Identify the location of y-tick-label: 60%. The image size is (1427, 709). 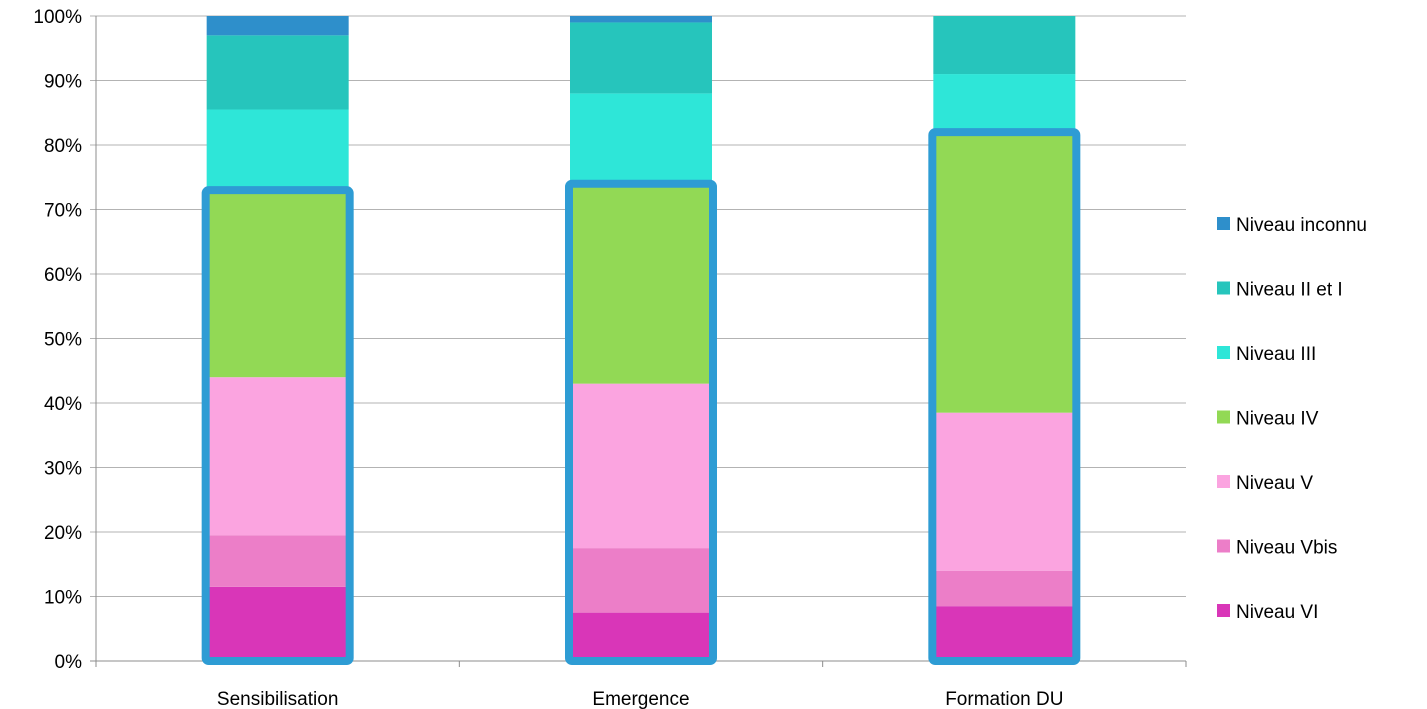
(63, 275).